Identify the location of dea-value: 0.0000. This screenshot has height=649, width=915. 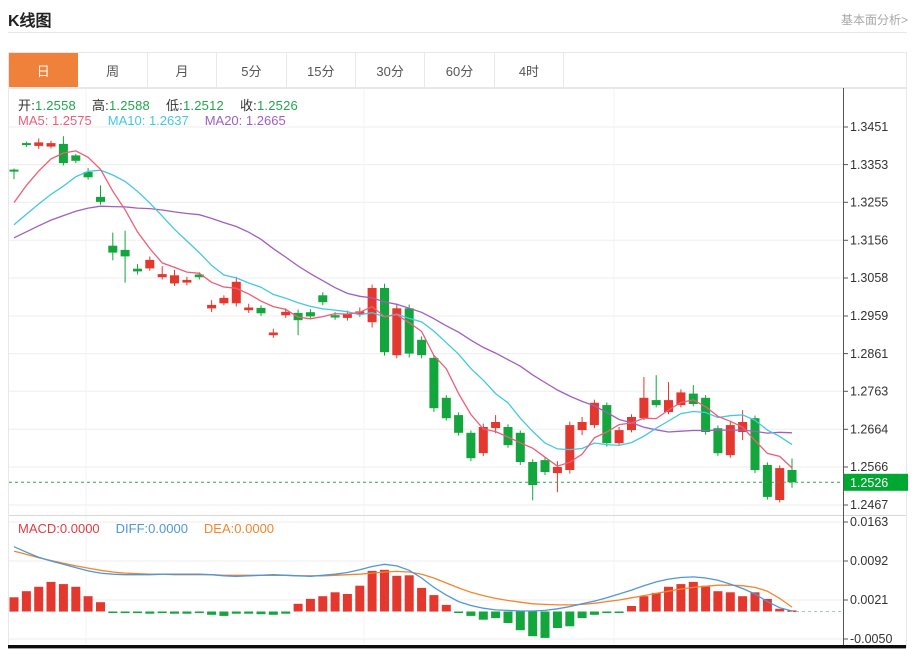
(254, 528).